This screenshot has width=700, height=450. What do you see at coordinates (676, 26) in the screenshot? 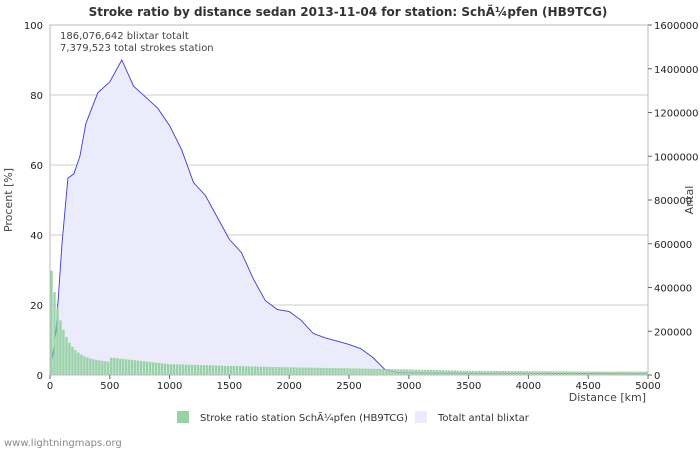
I see `right-y-tick-label: 1600000` at bounding box center [676, 26].